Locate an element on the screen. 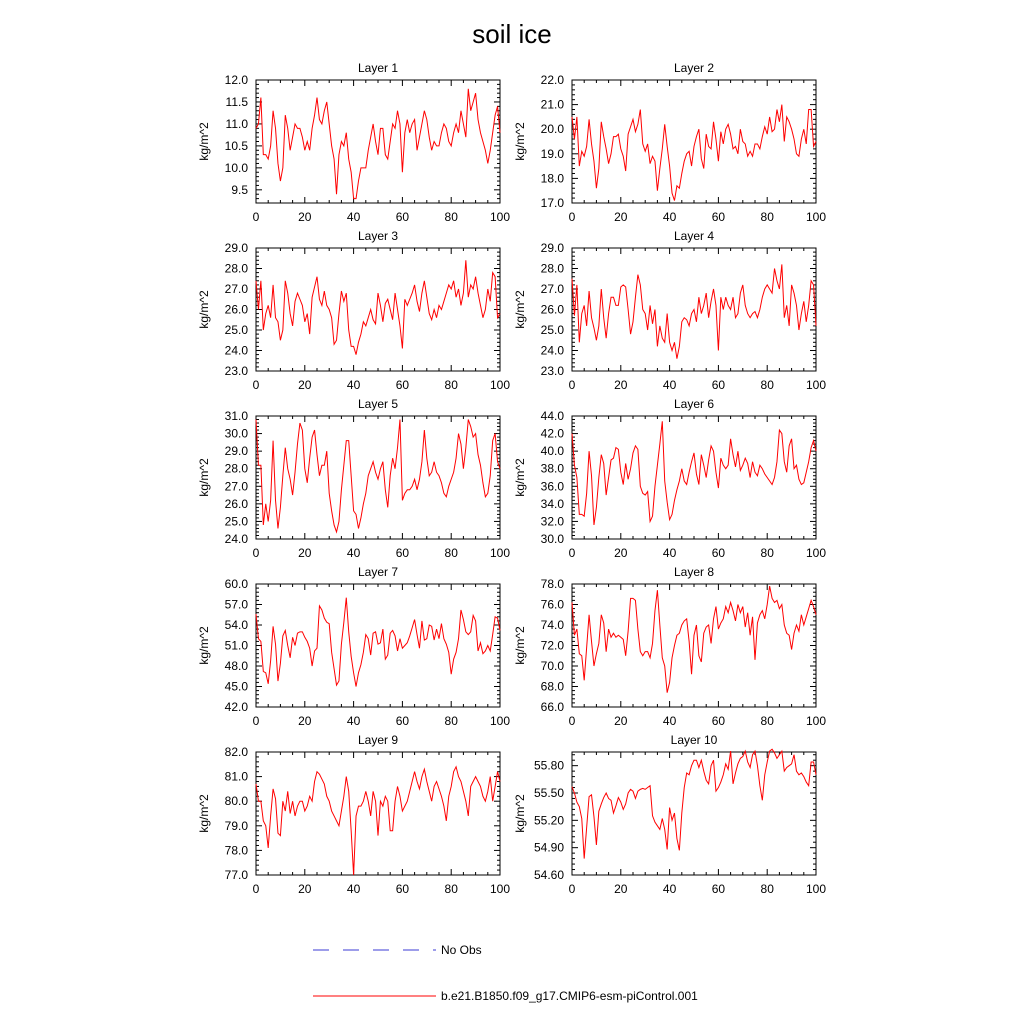  y-tick-label-layer-1: 11.5 is located at coordinates (237, 102).